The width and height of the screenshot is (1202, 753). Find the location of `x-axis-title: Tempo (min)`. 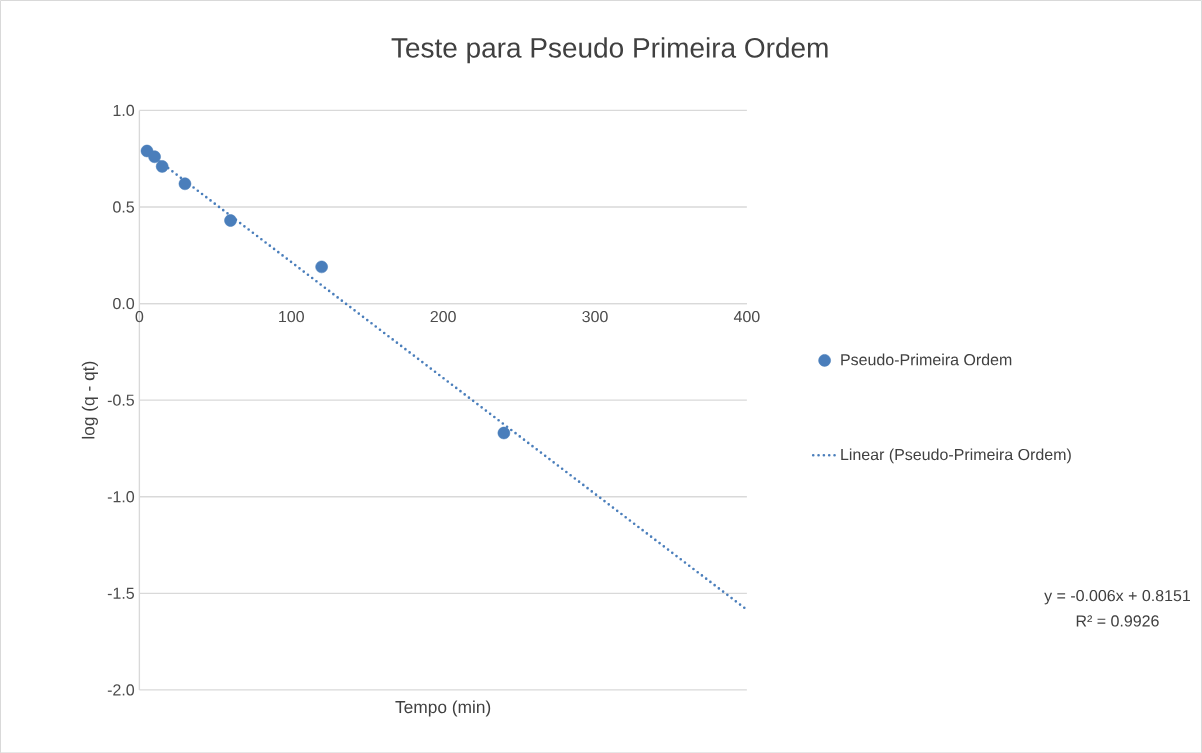

x-axis-title: Tempo (min) is located at coordinates (443, 708).